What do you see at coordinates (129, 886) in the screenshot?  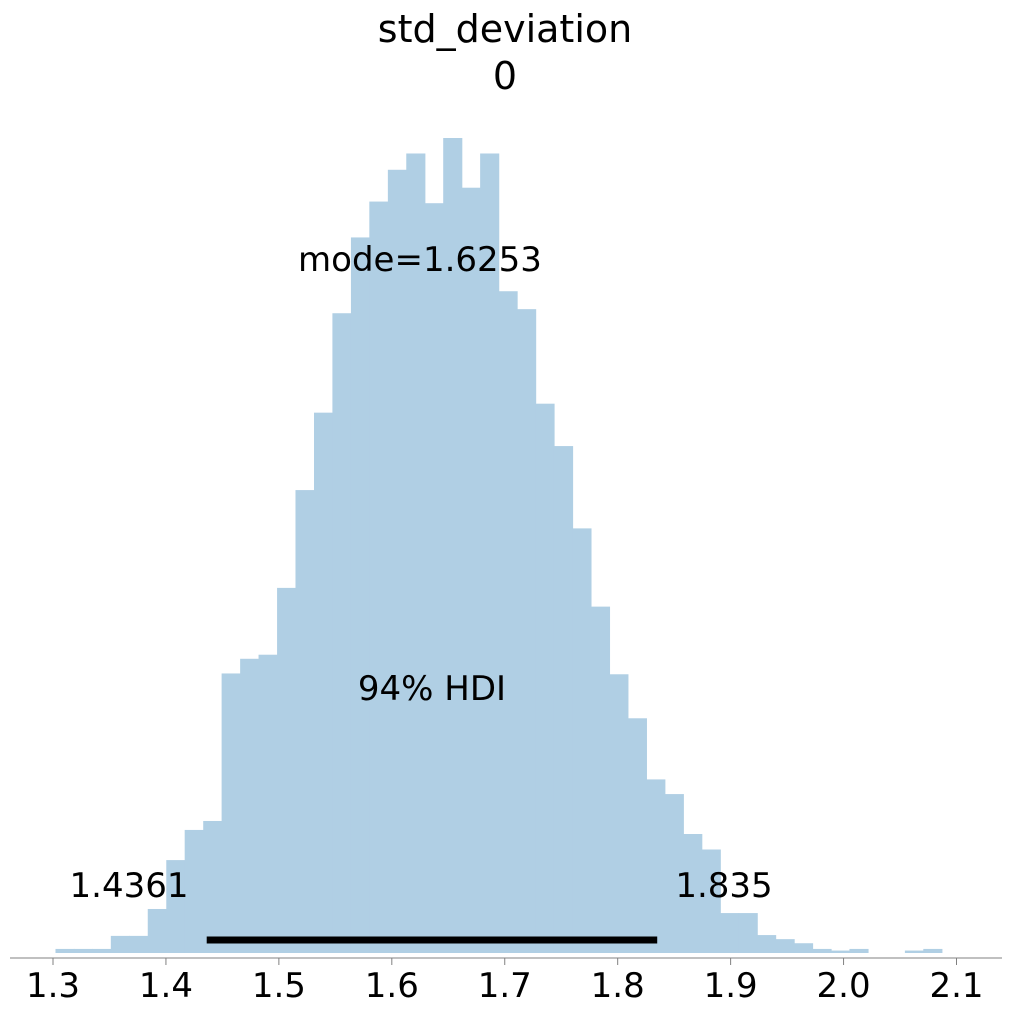 I see `hdi-low-label: 1.4361` at bounding box center [129, 886].